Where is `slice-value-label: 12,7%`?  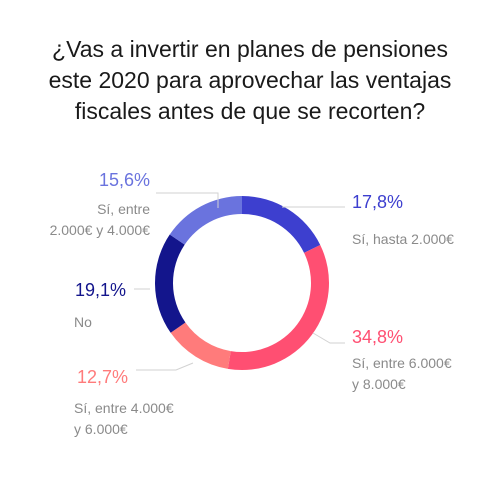 slice-value-label: 12,7% is located at coordinates (102, 377).